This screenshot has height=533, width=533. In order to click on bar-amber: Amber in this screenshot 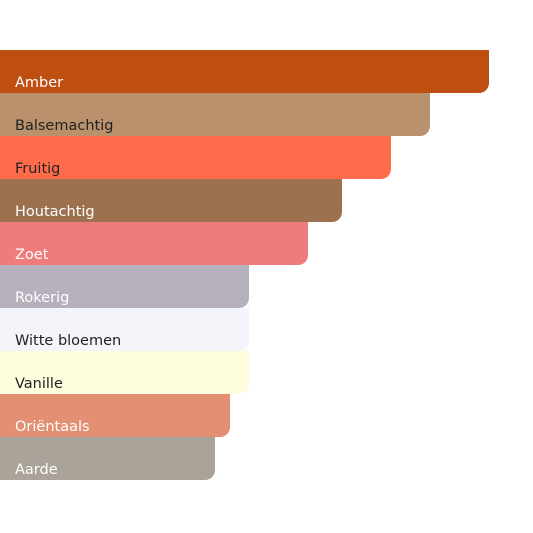, I will do `click(244, 71)`.